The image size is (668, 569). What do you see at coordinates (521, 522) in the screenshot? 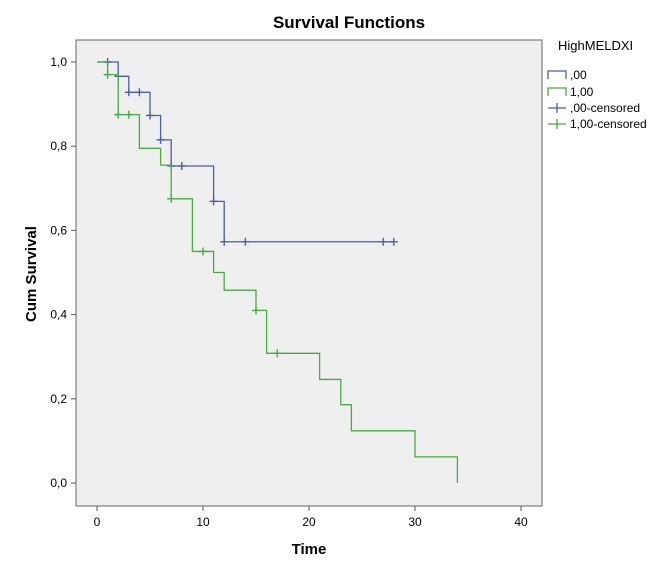
I see `x-tick-label: 40` at bounding box center [521, 522].